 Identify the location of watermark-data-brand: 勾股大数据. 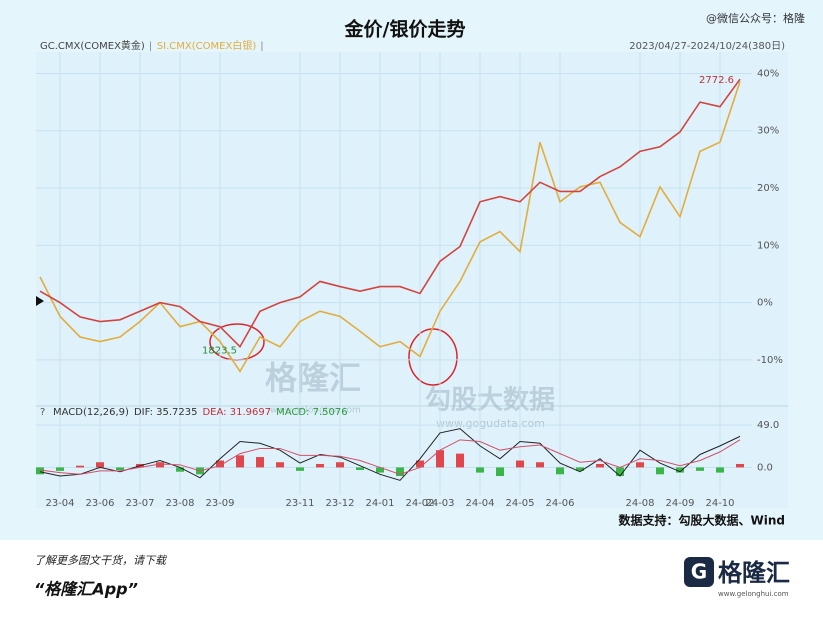
(490, 401).